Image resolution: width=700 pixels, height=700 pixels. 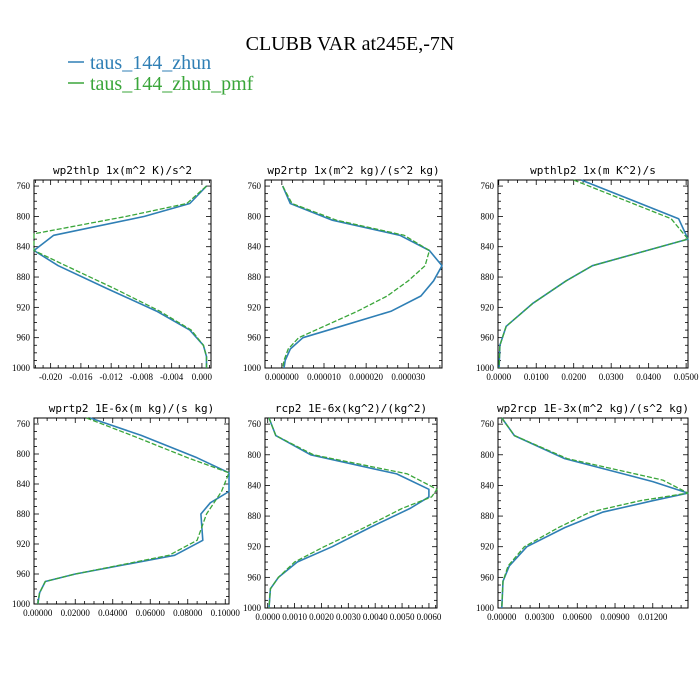 I want to click on xtick-label-2: 0.0200, so click(x=573, y=377).